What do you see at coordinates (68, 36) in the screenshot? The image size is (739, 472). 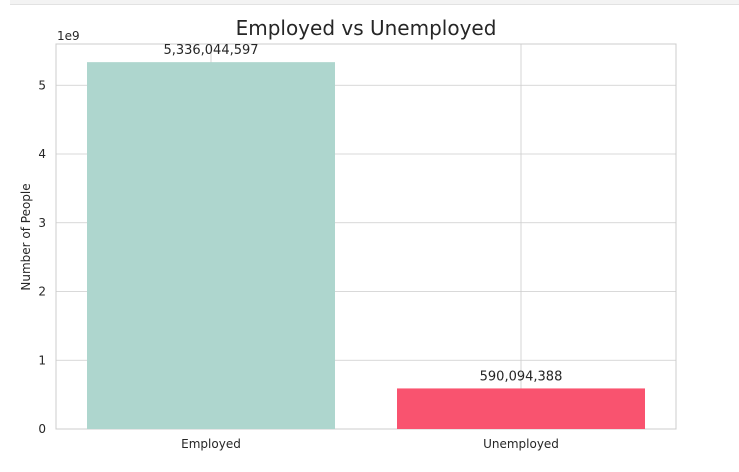 I see `y-axis-offset-label: 1e9` at bounding box center [68, 36].